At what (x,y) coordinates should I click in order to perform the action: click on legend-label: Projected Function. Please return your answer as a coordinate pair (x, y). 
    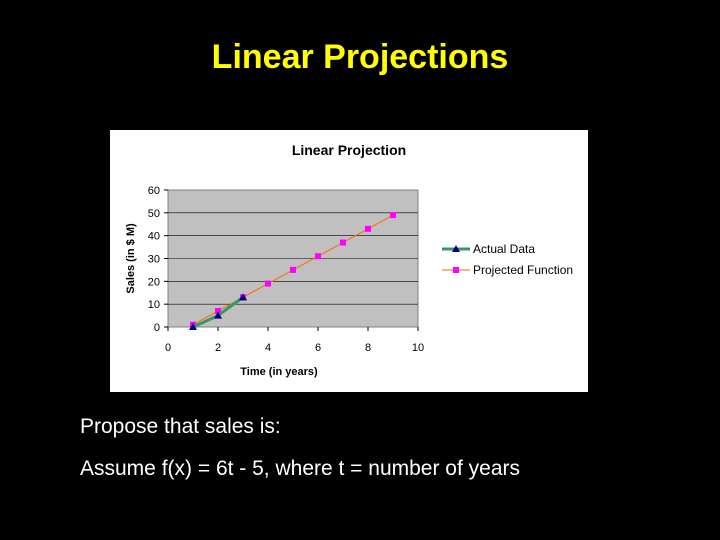
    Looking at the image, I should click on (523, 270).